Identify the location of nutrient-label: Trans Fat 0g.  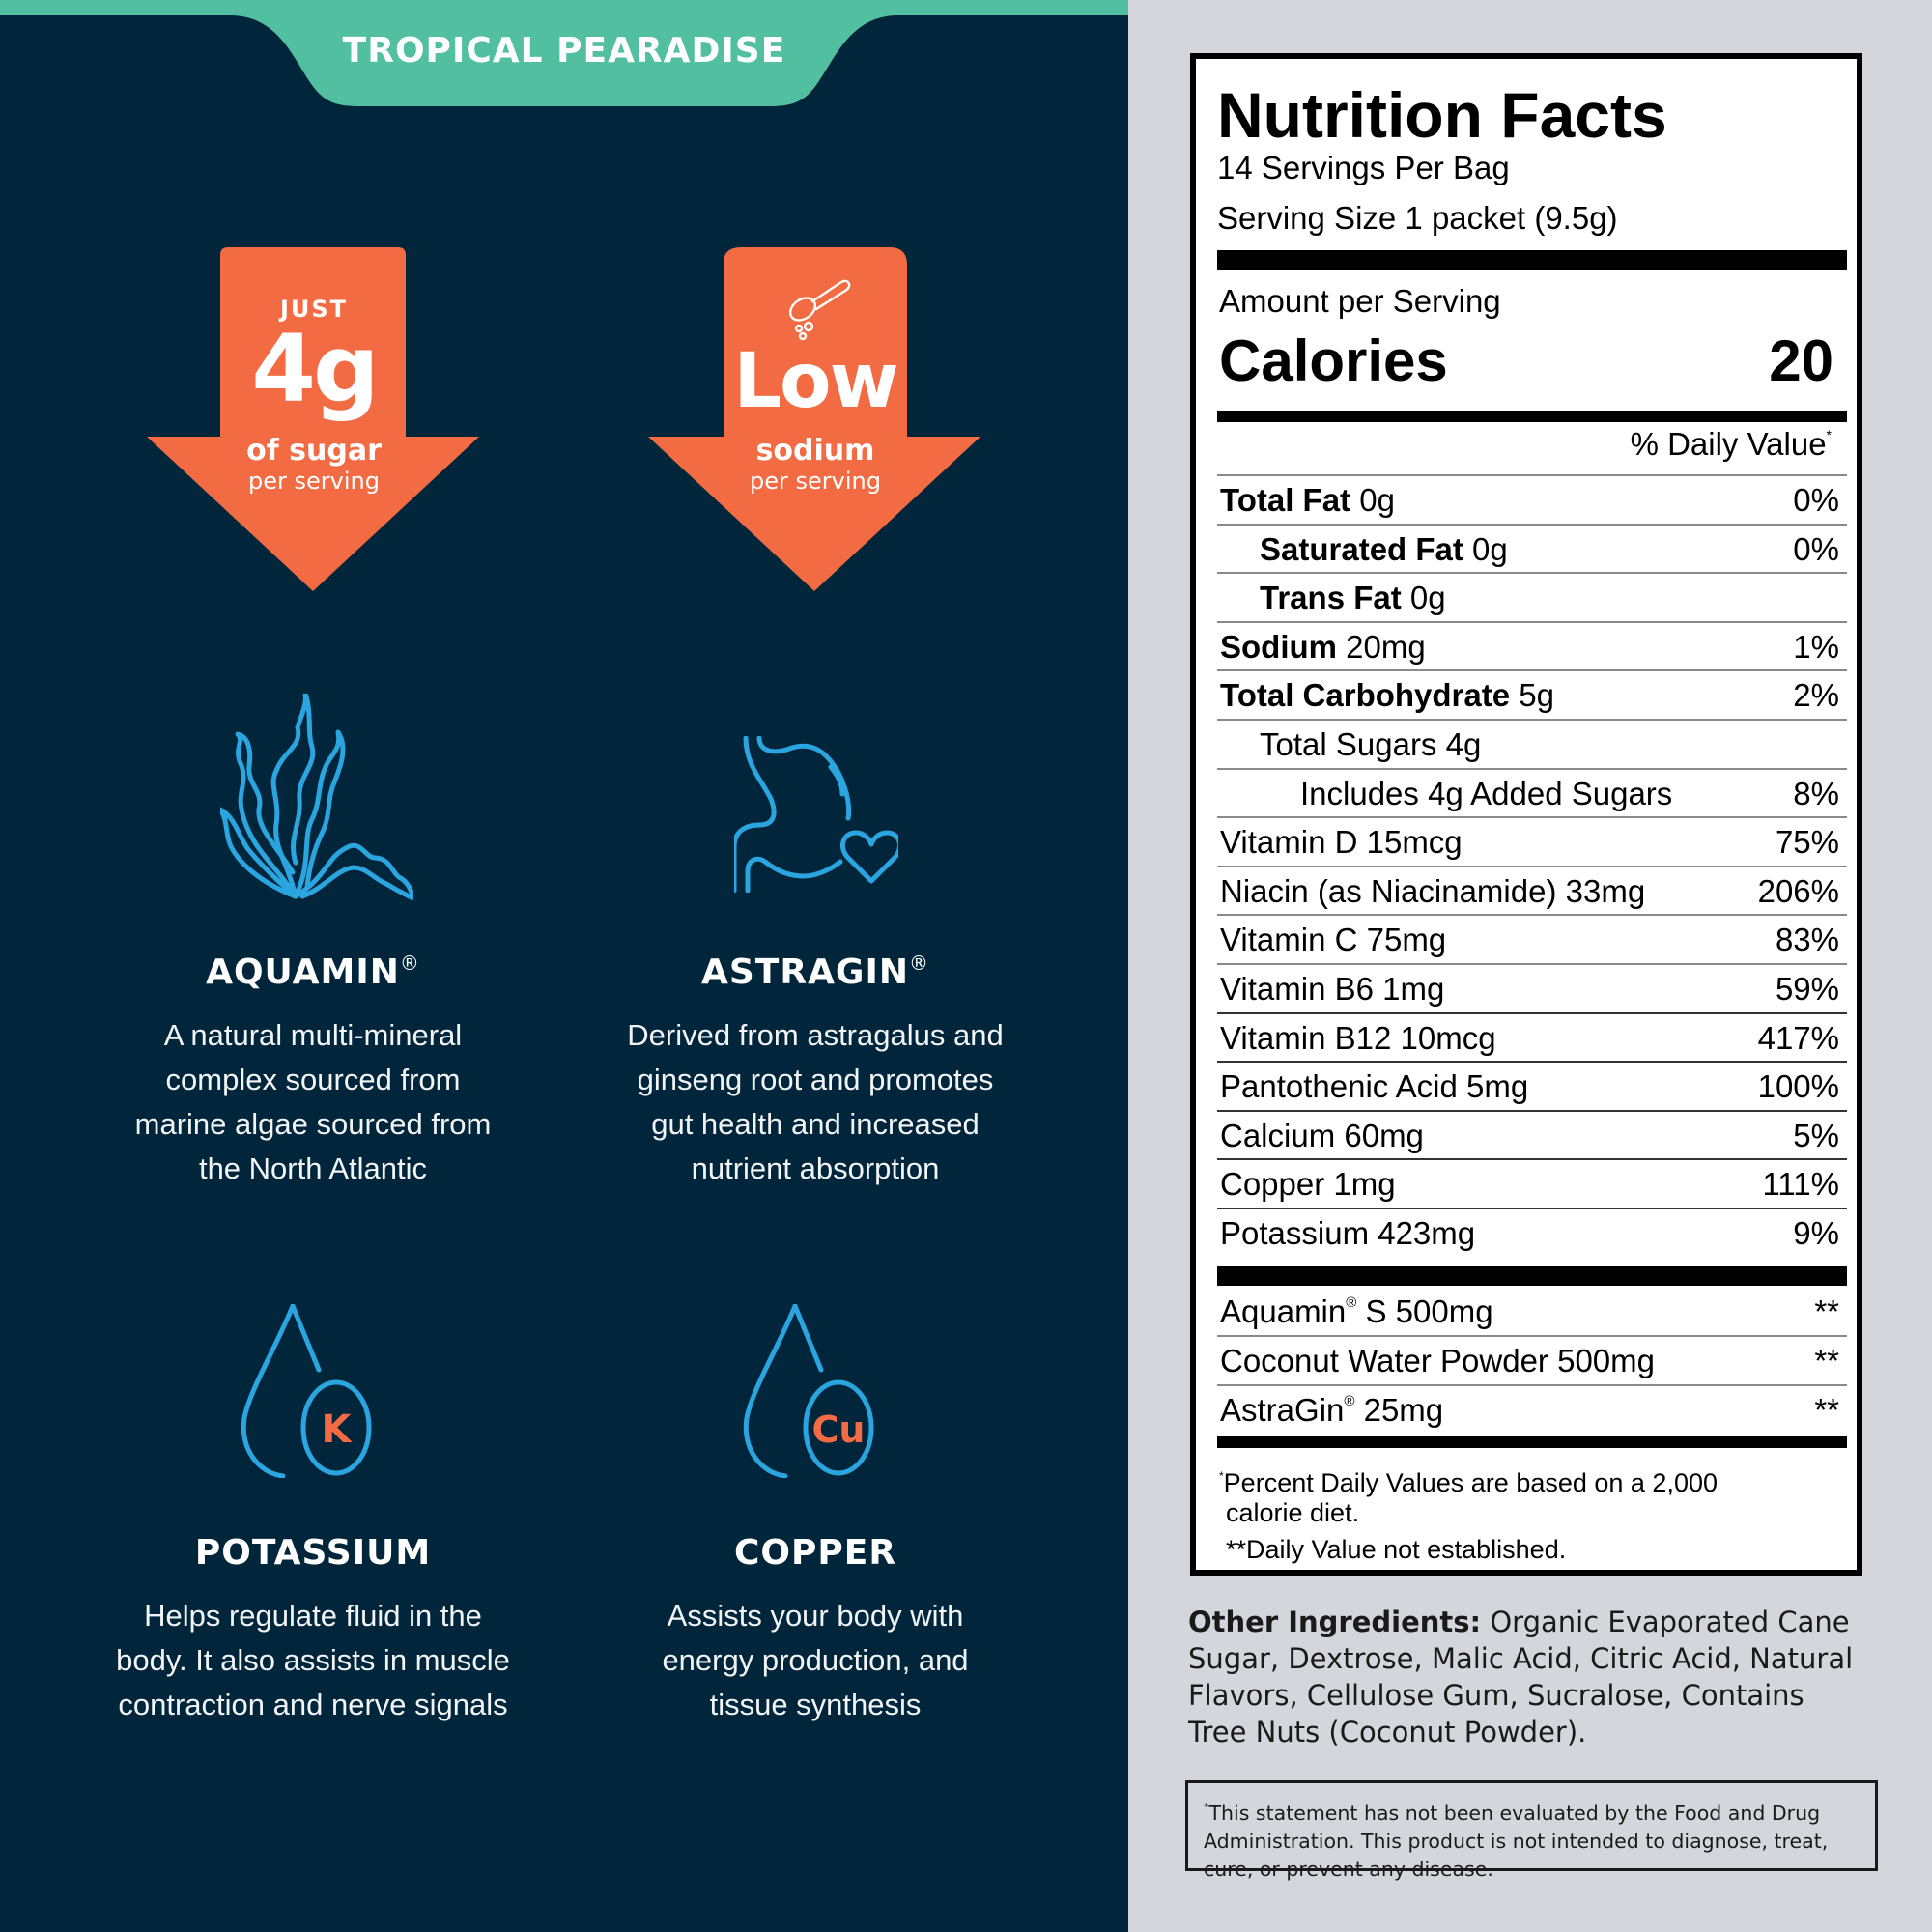
(1353, 598).